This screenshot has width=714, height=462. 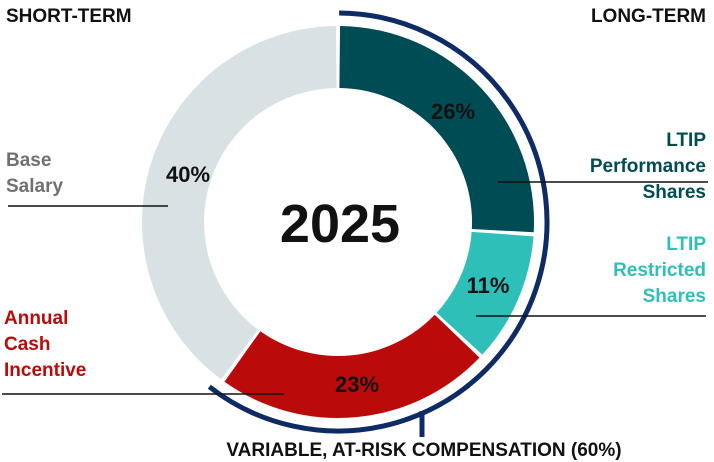 I want to click on slice-ltip-performance-shares, so click(x=437, y=129).